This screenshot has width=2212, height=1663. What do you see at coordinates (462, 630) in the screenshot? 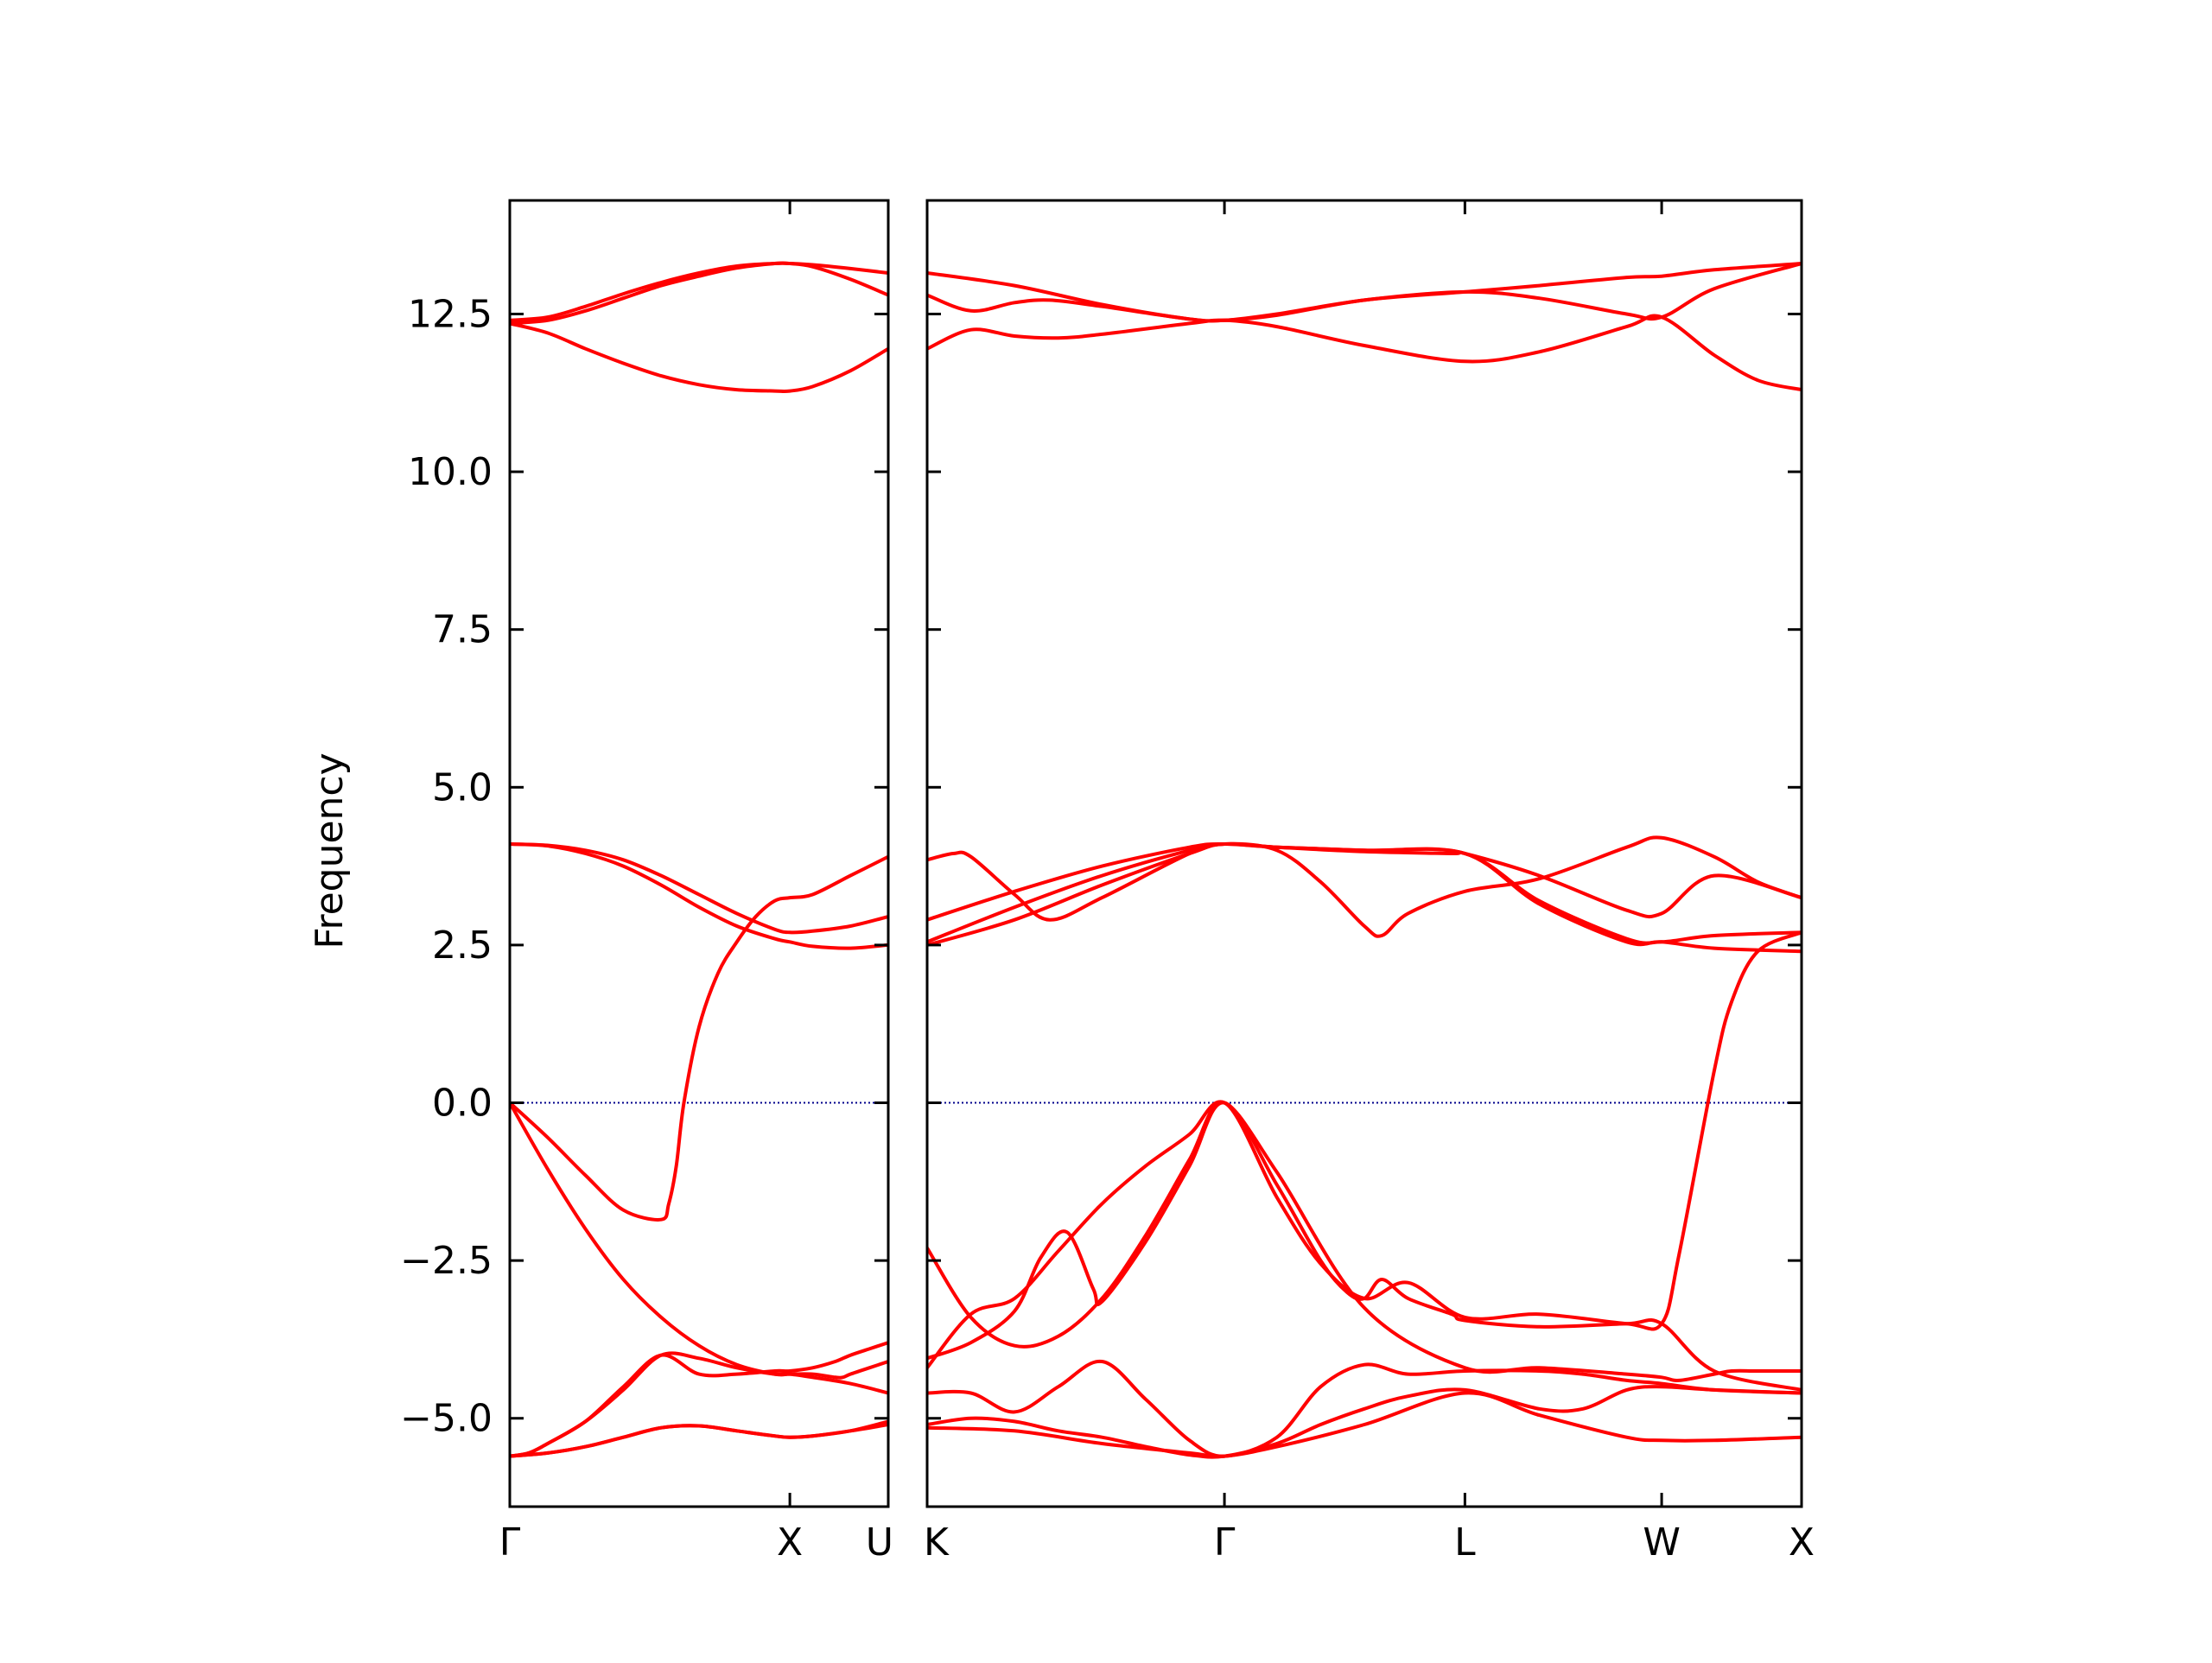
I see `y-tick-label: 7.5` at bounding box center [462, 630].